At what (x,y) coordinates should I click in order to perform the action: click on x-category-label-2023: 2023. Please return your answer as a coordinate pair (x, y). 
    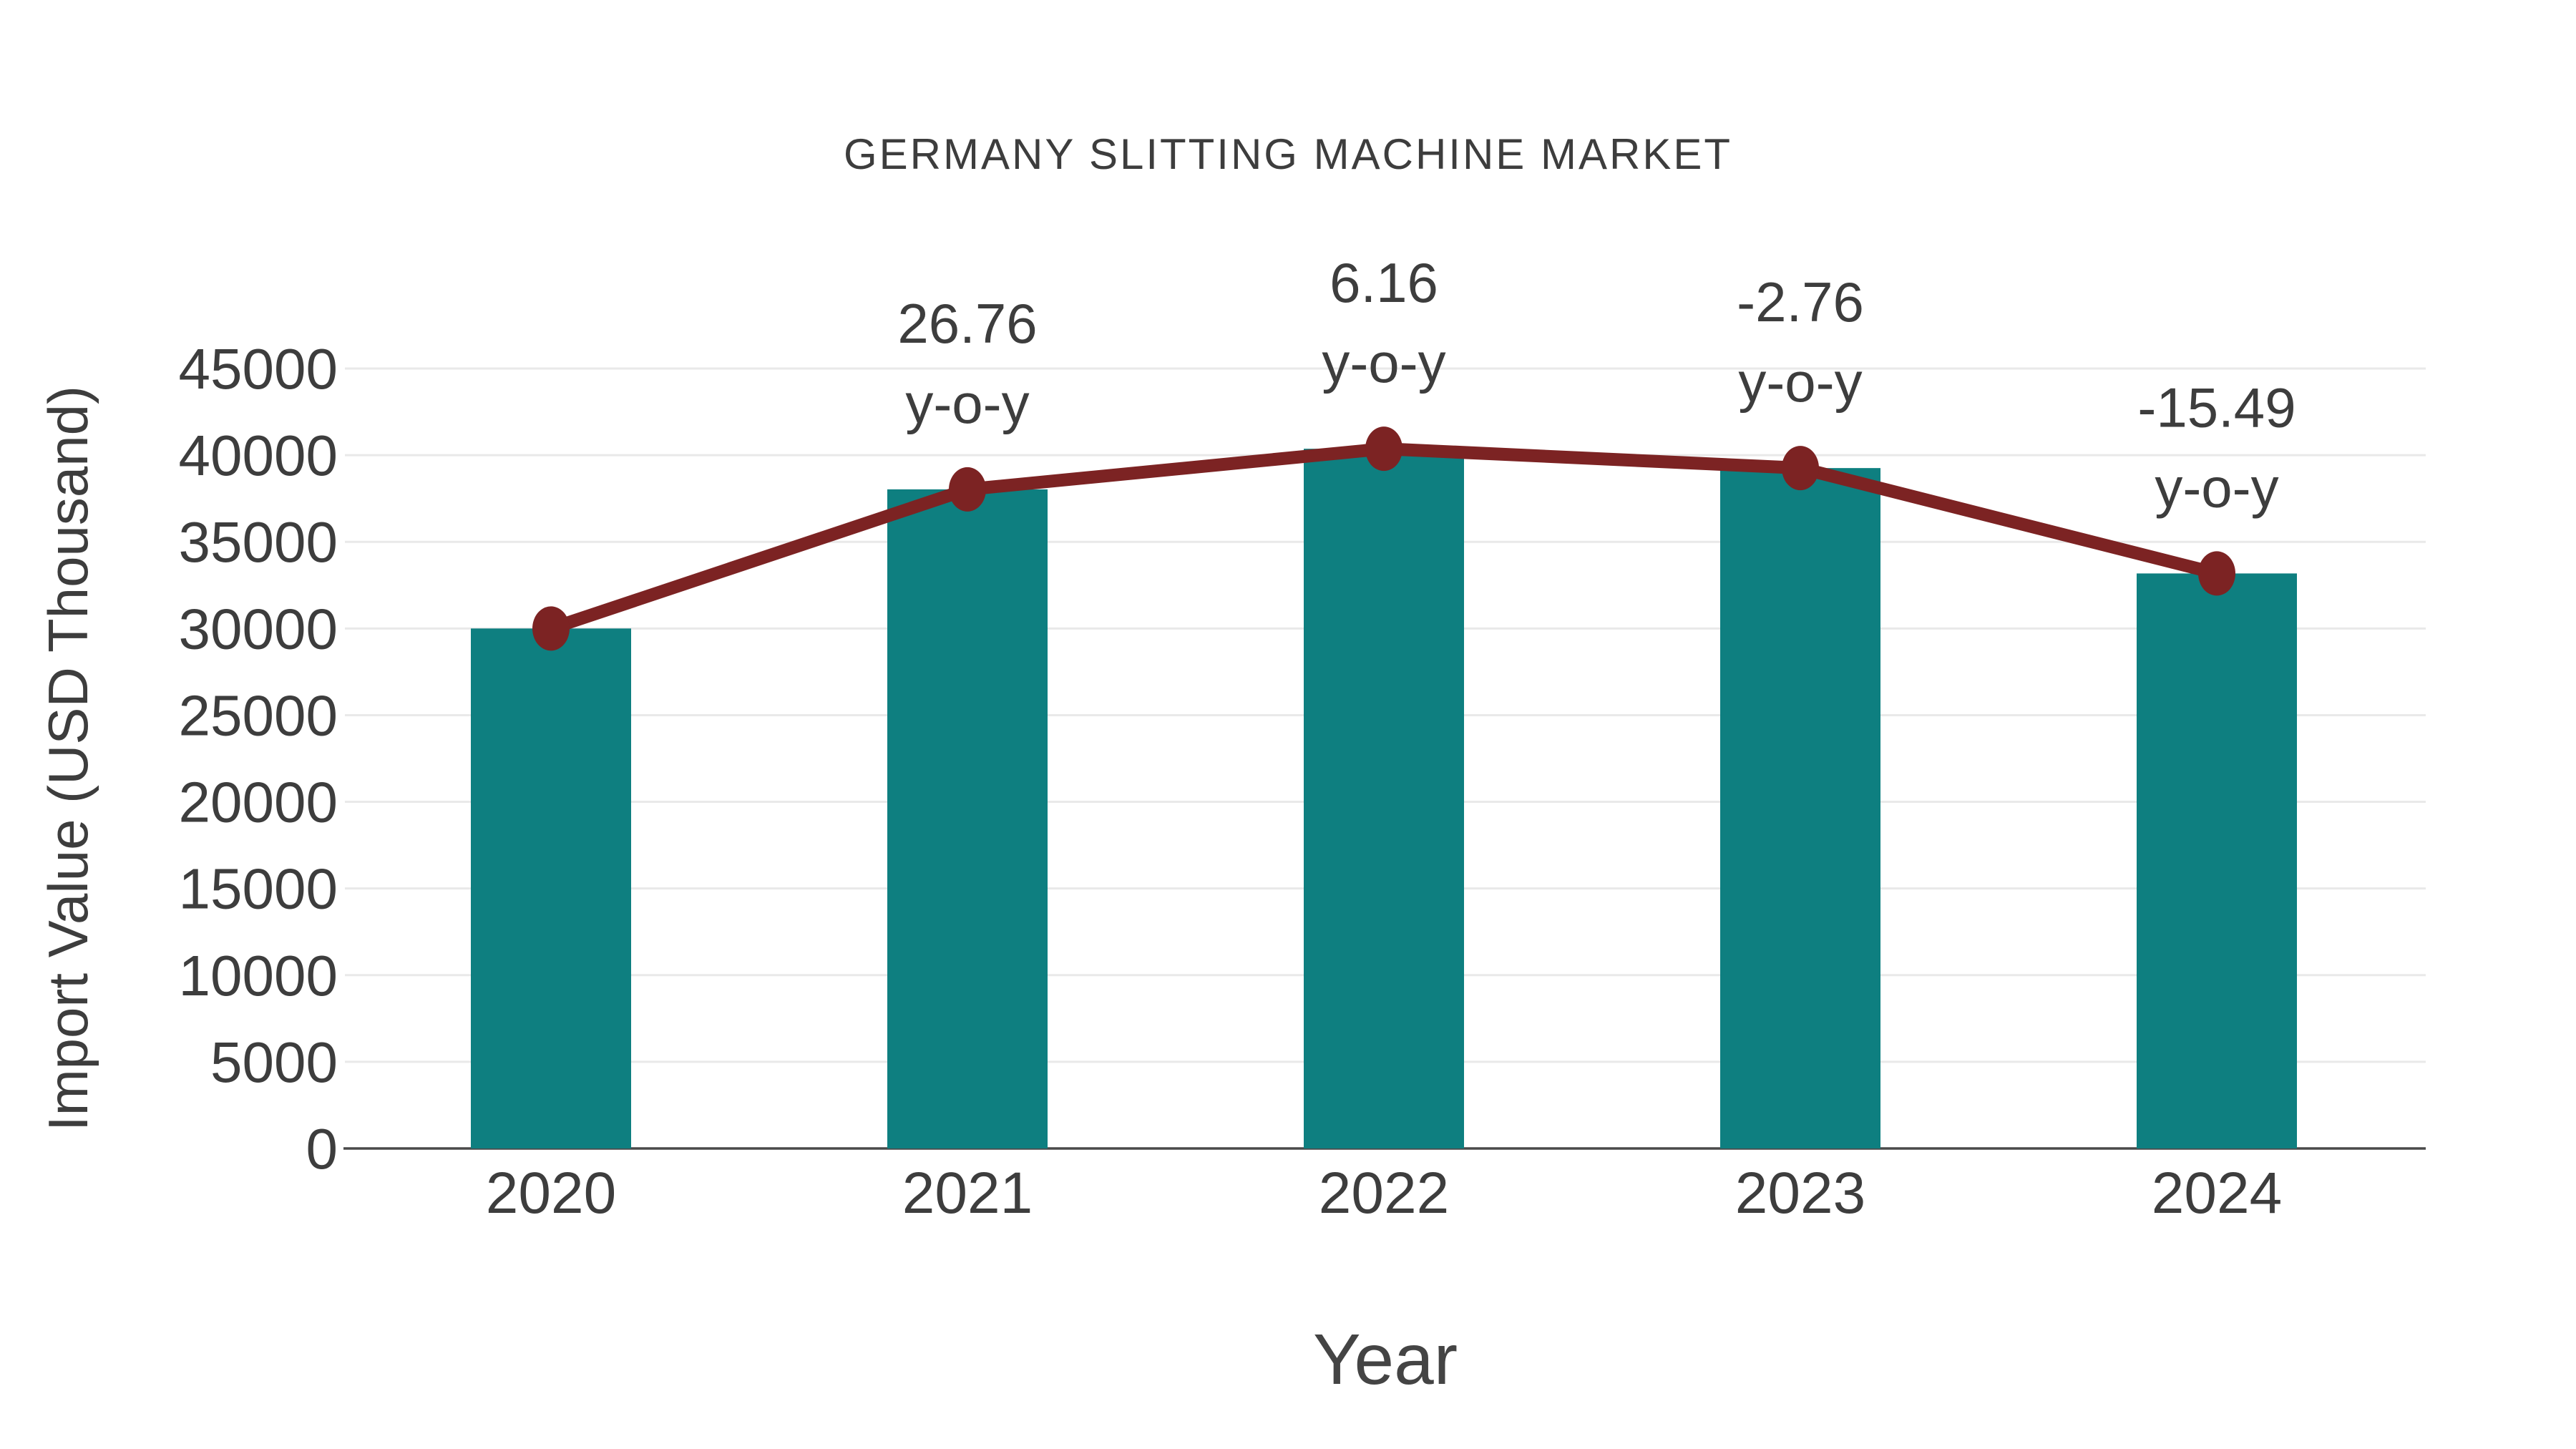
    Looking at the image, I should click on (1800, 1193).